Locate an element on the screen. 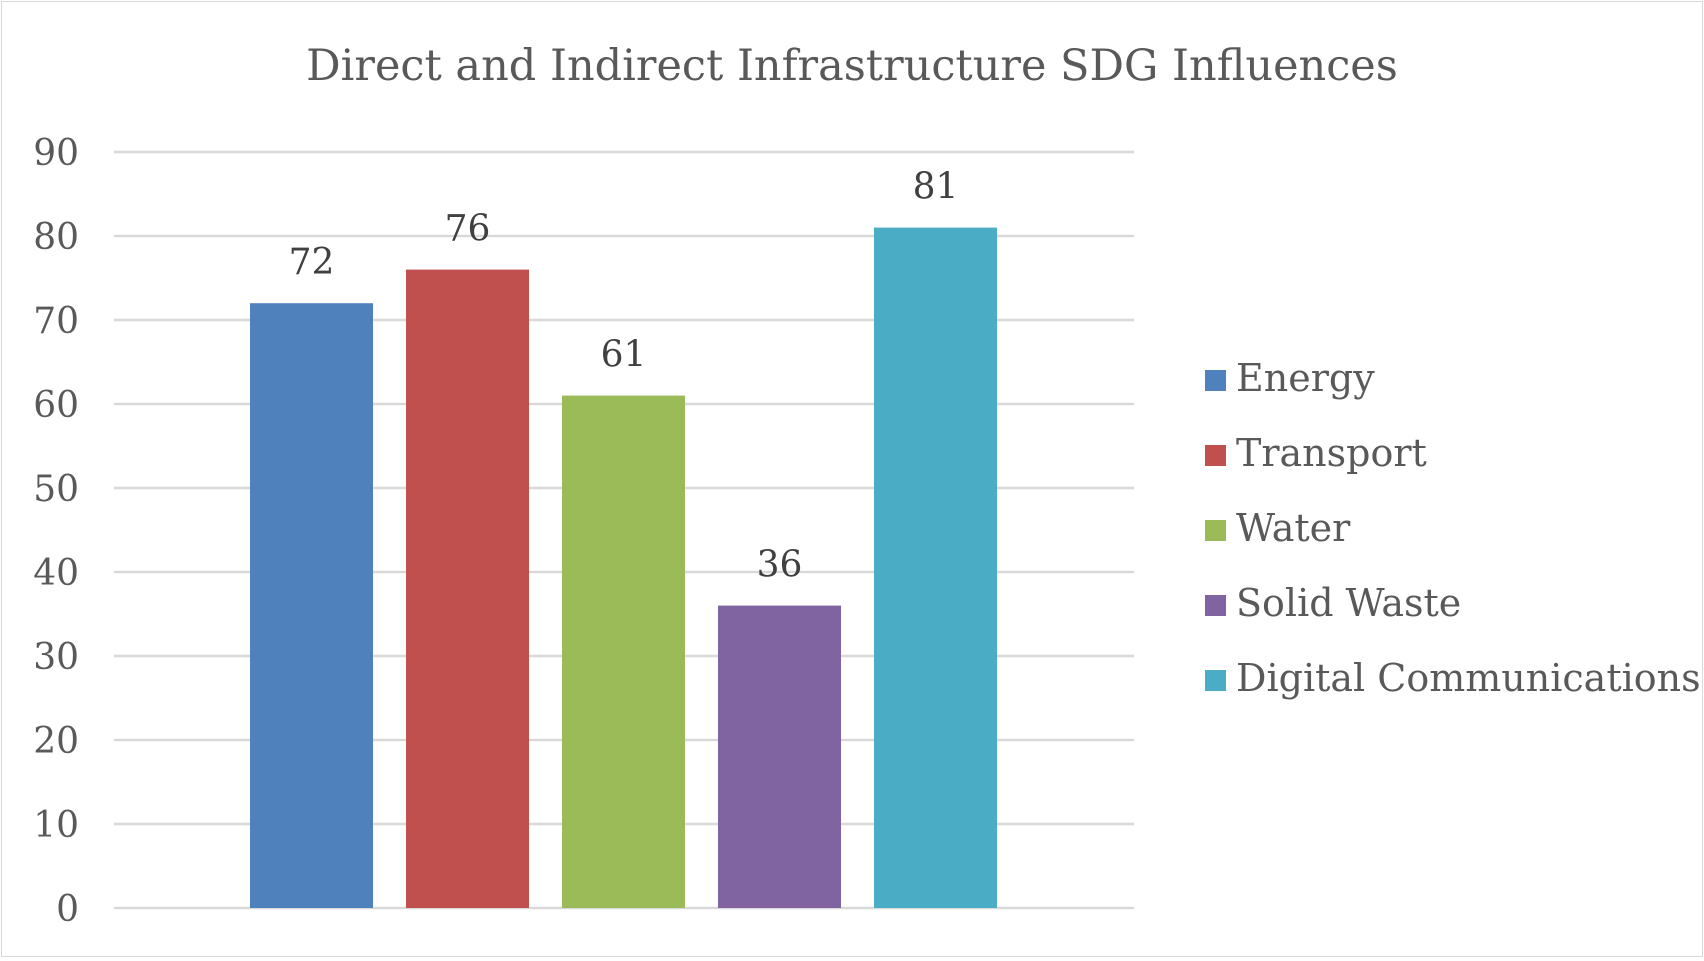 The image size is (1704, 961). data-label: 81 is located at coordinates (936, 187).